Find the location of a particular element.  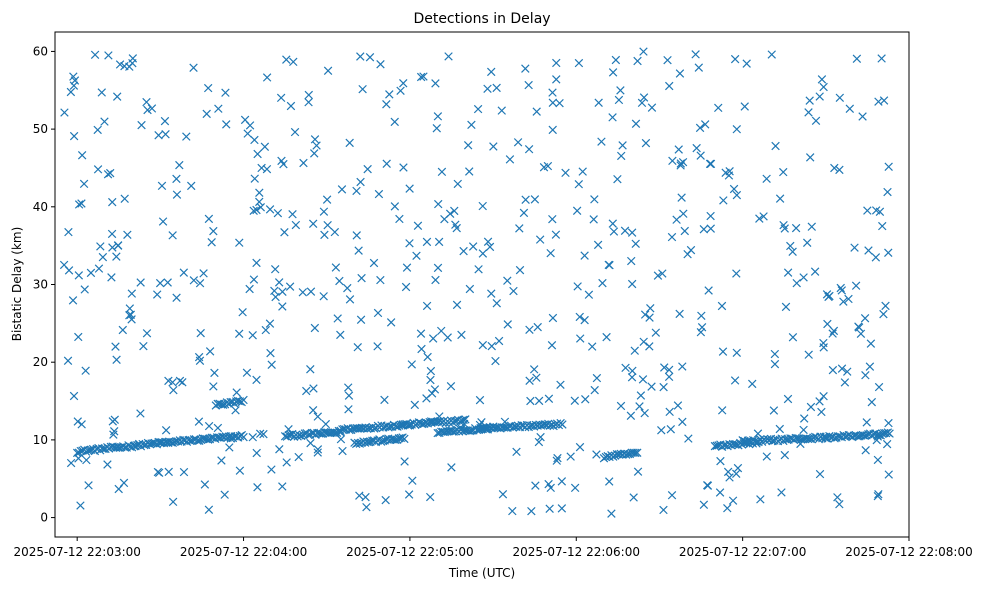

x-tick-label: 2025-07-12 22:06:00 is located at coordinates (576, 552).